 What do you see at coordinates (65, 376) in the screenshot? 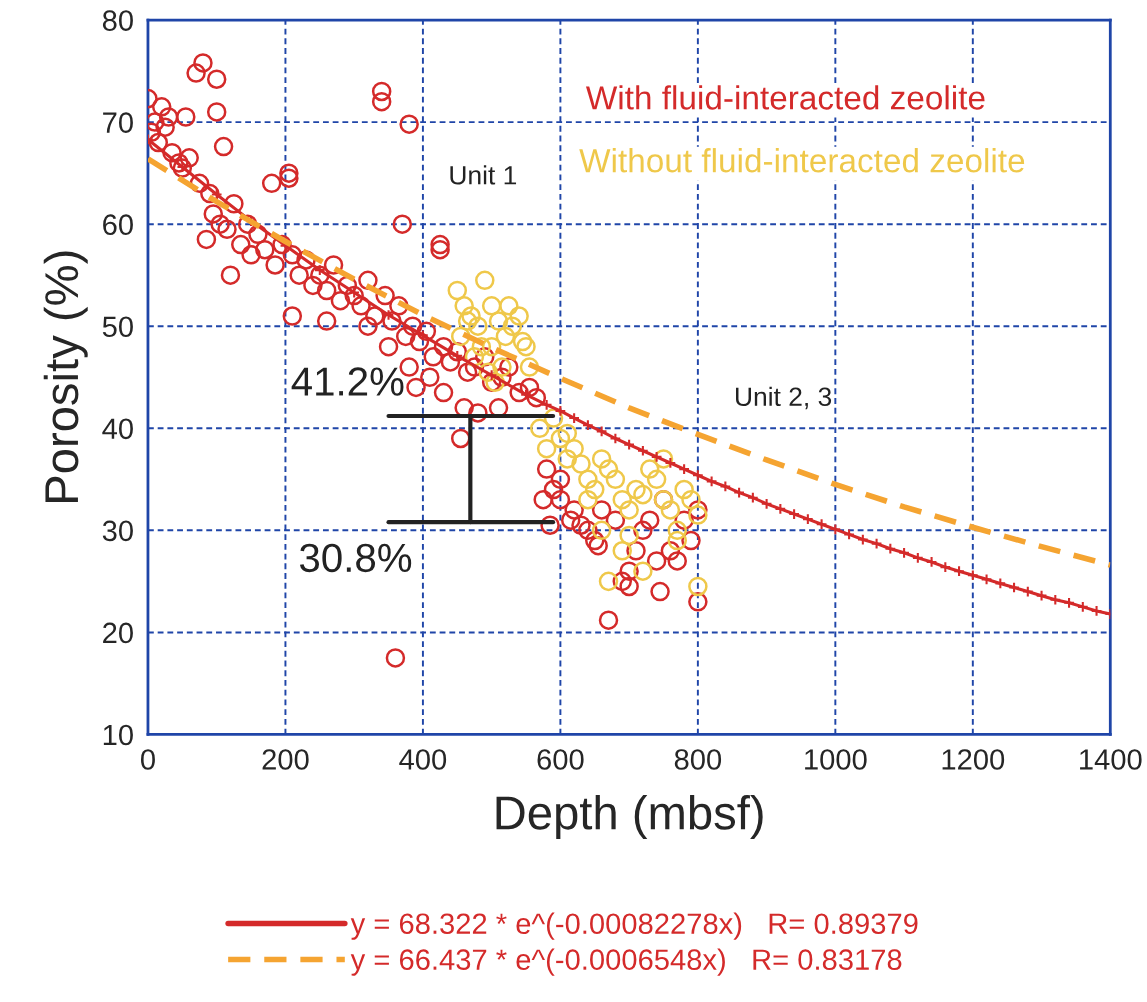
I see `y-axis-title: Porosity (%)` at bounding box center [65, 376].